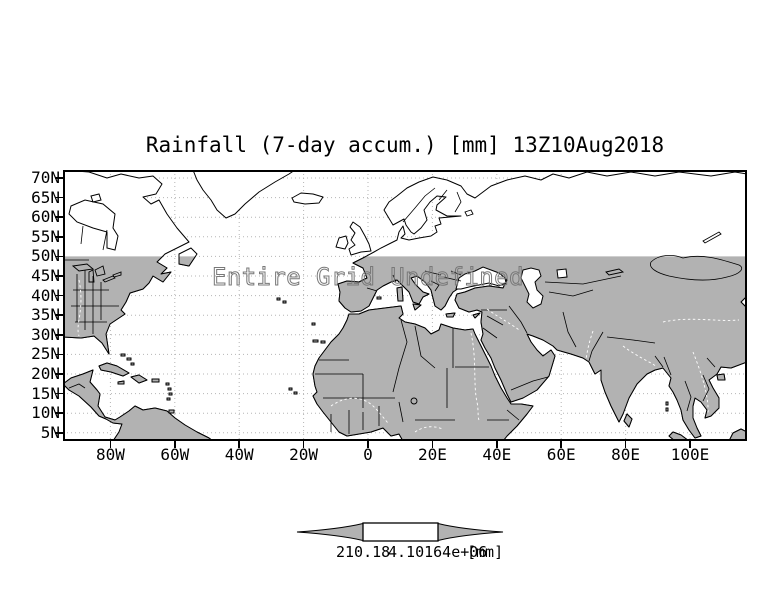 This screenshot has width=784, height=612. I want to click on colorbar-min-label: 210.18, so click(363, 552).